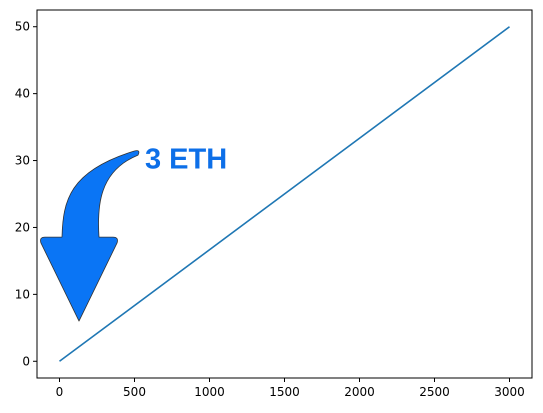 The width and height of the screenshot is (543, 413). I want to click on x-axis: 0 500 1000 1500 2000 2500 3000, so click(290, 388).